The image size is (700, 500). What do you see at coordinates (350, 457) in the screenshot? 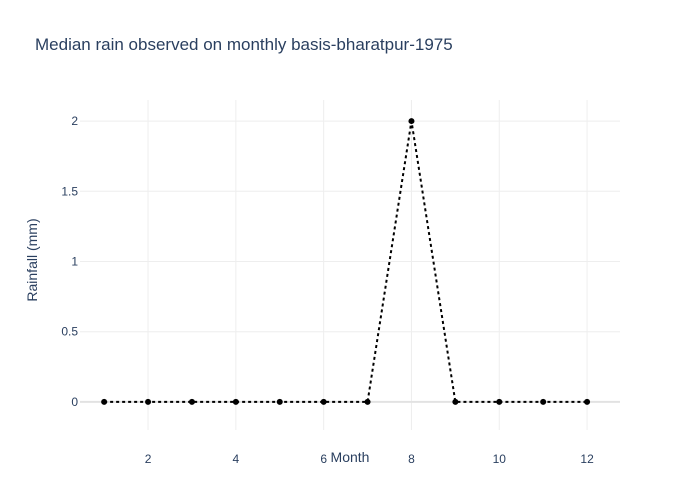
I see `x-axis-title: Month` at bounding box center [350, 457].